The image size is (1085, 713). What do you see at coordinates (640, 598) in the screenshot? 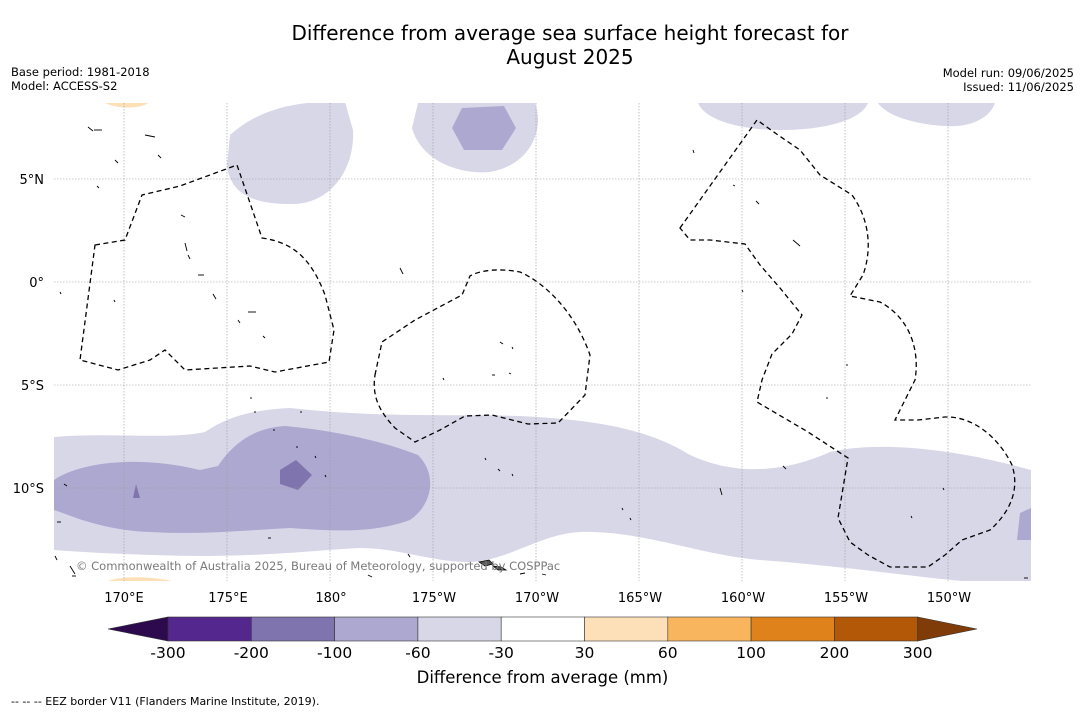
I see `lon-label: 165°W` at bounding box center [640, 598].